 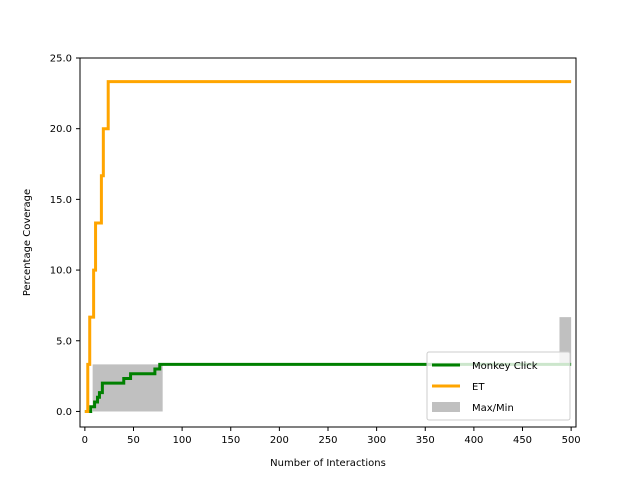 What do you see at coordinates (182, 440) in the screenshot?
I see `x-tick-label: 100` at bounding box center [182, 440].